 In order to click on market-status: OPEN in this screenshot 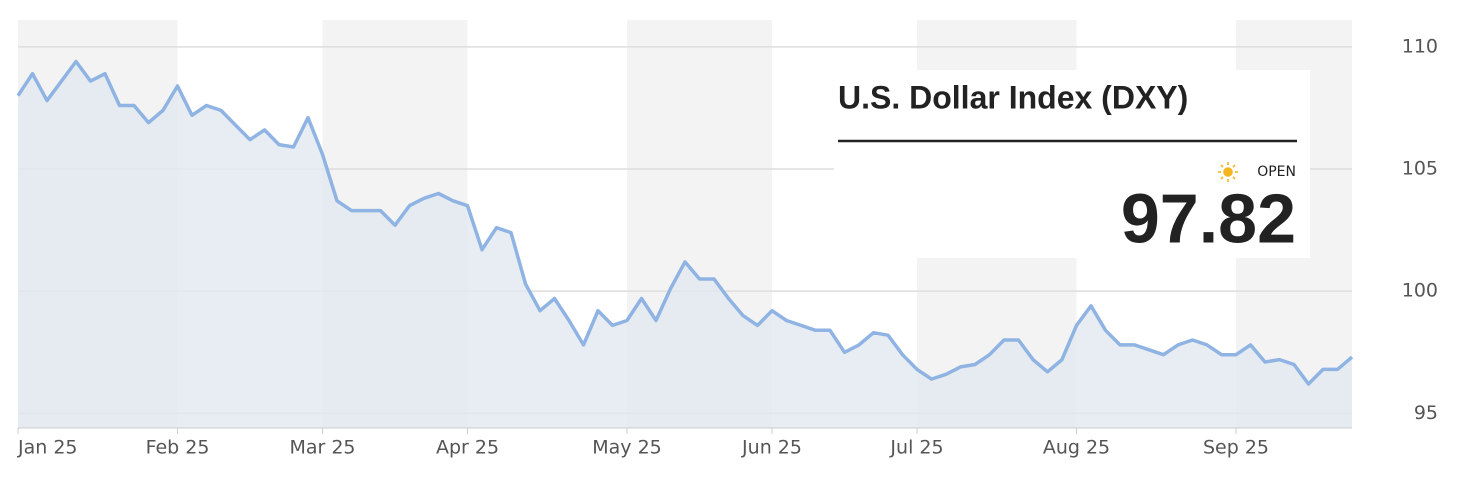, I will do `click(1276, 172)`.